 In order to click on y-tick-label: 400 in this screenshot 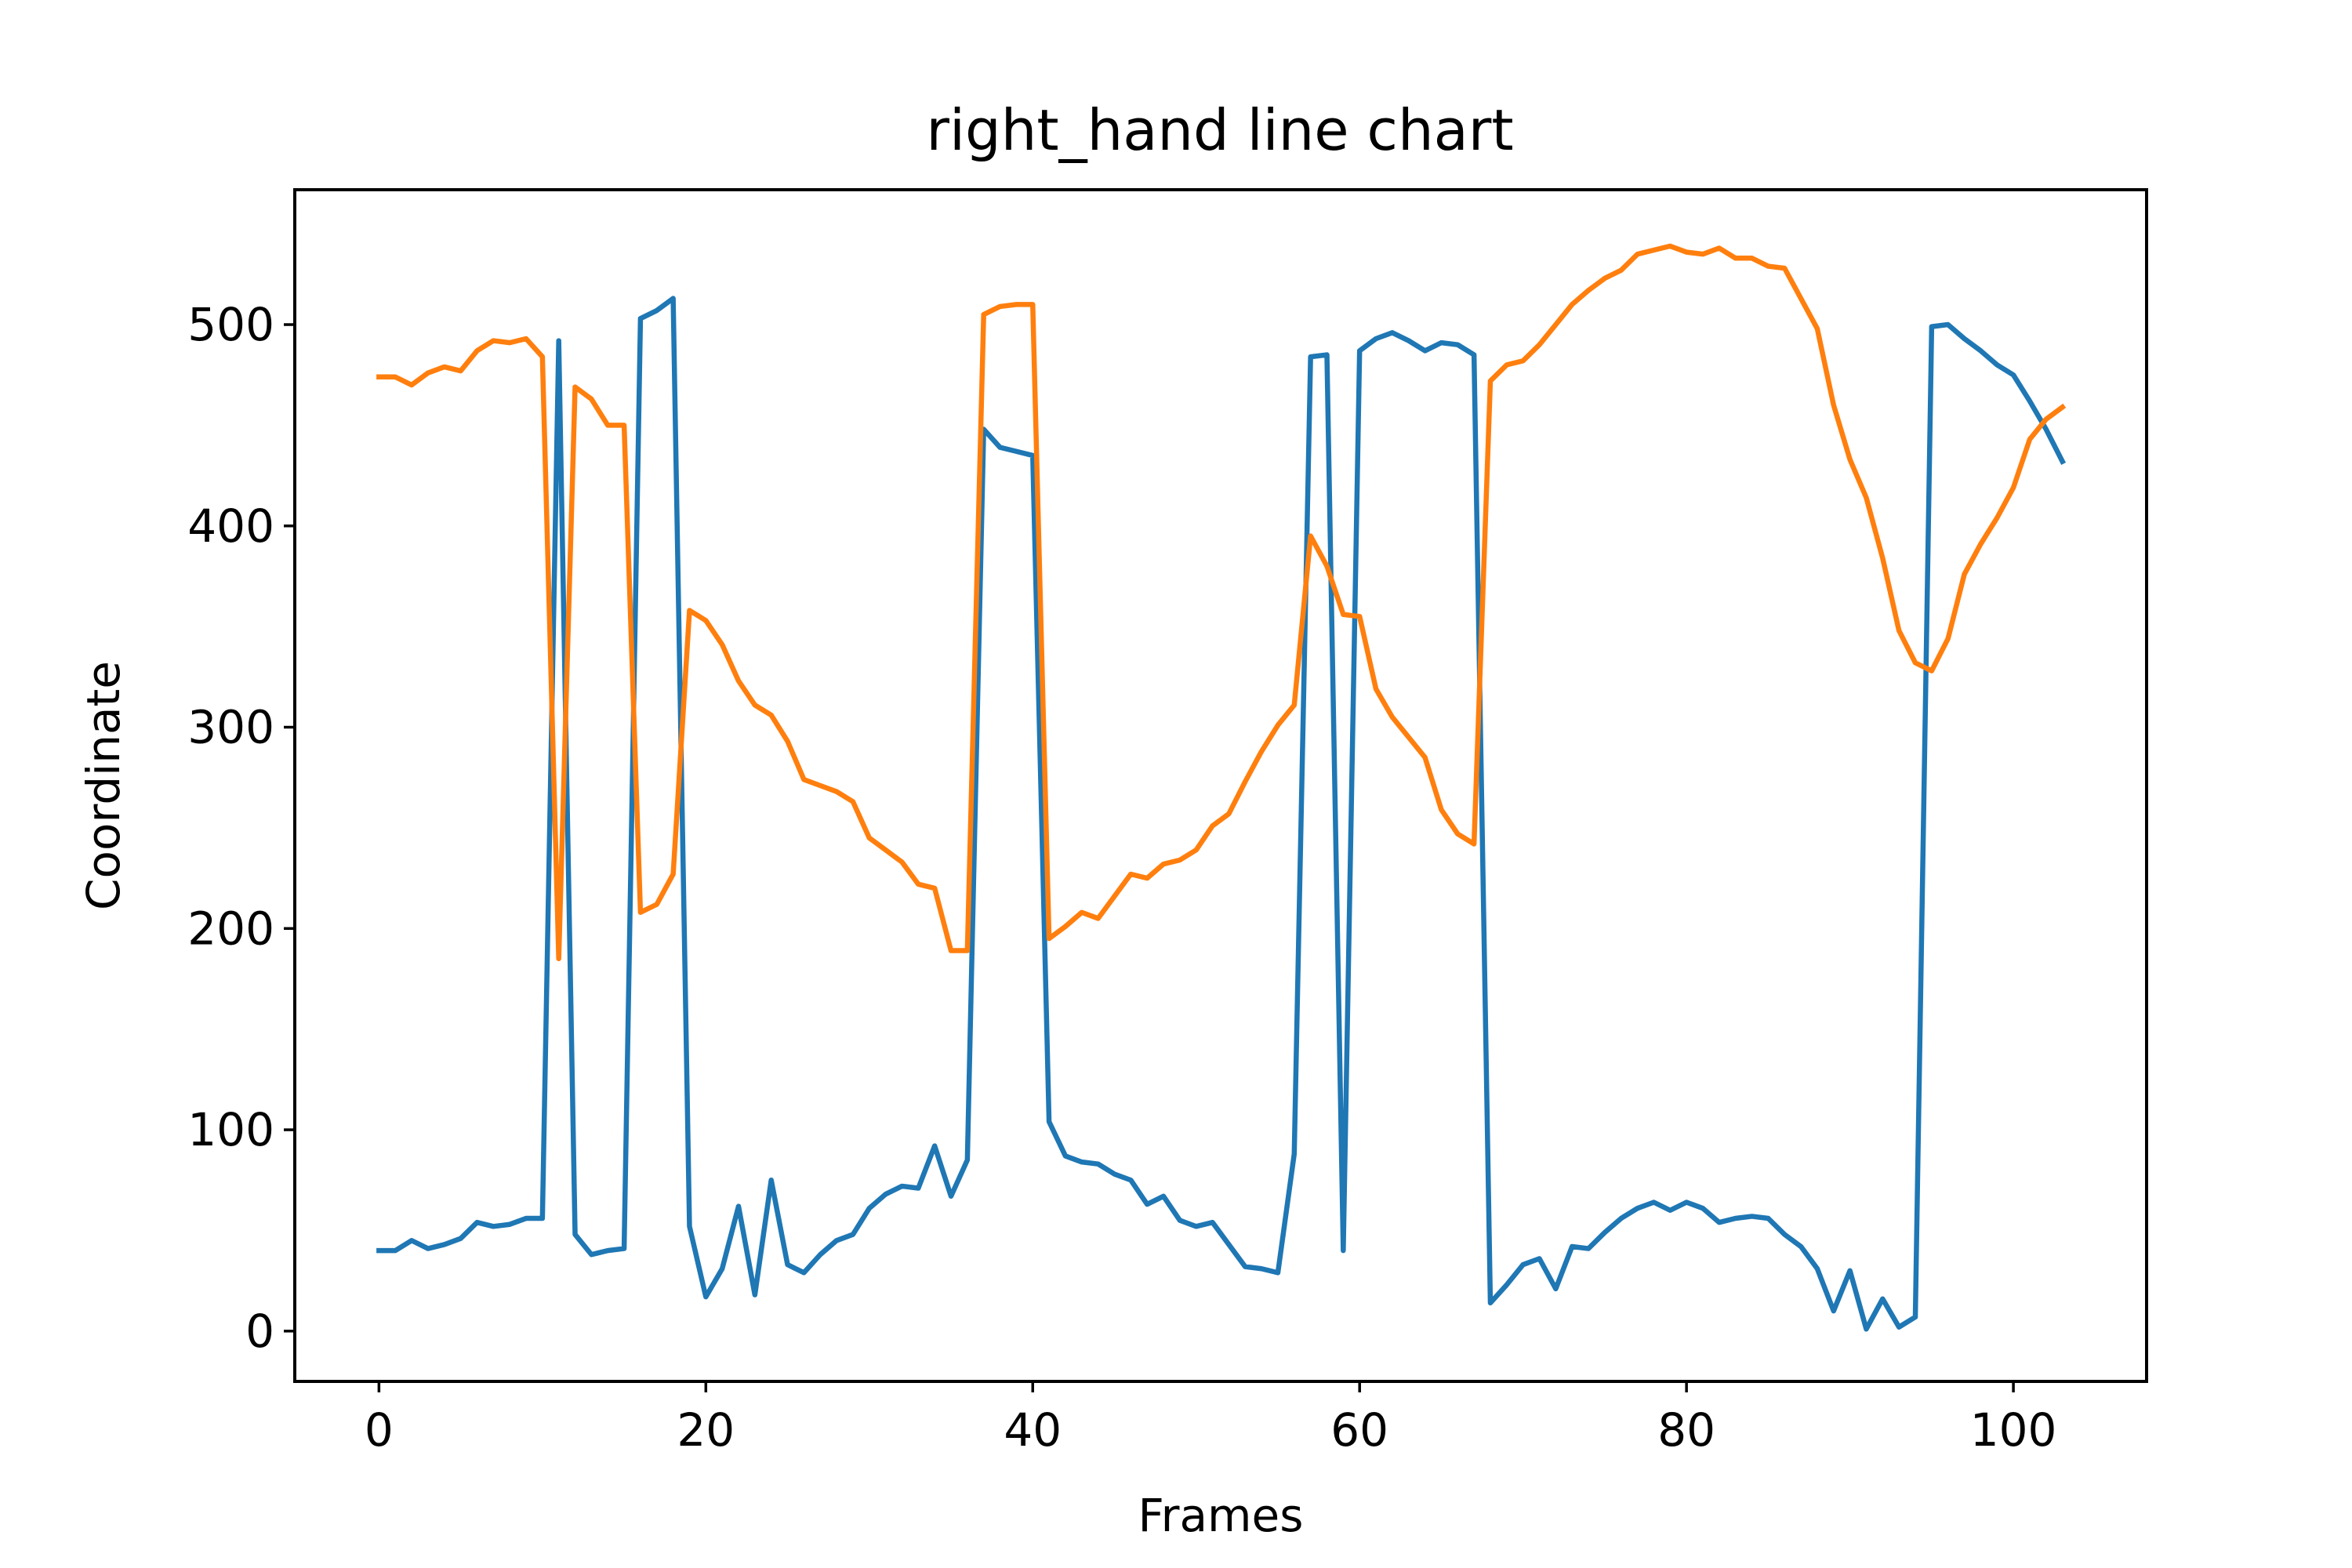, I will do `click(230, 526)`.